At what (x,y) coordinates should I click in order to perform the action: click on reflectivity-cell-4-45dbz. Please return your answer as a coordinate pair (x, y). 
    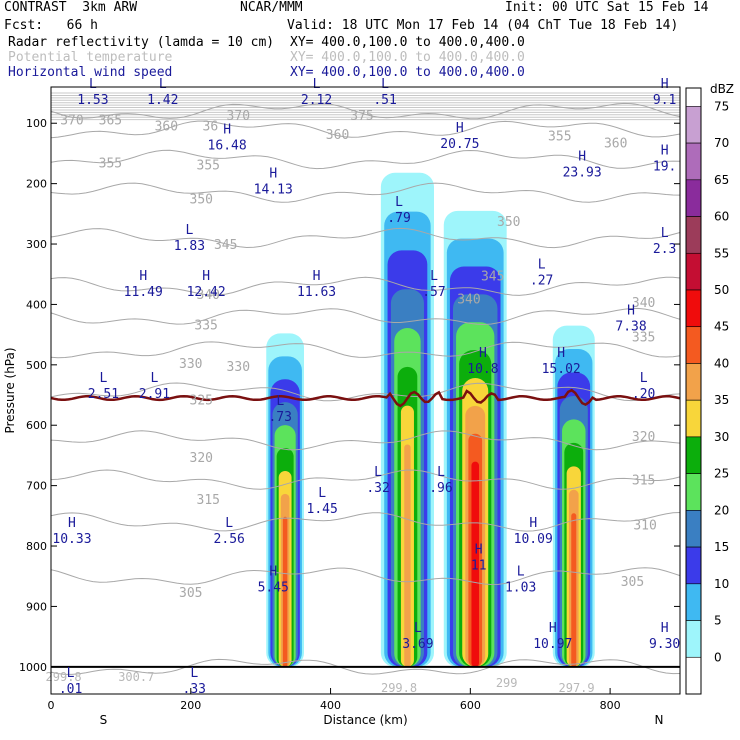
    Looking at the image, I should click on (574, 590).